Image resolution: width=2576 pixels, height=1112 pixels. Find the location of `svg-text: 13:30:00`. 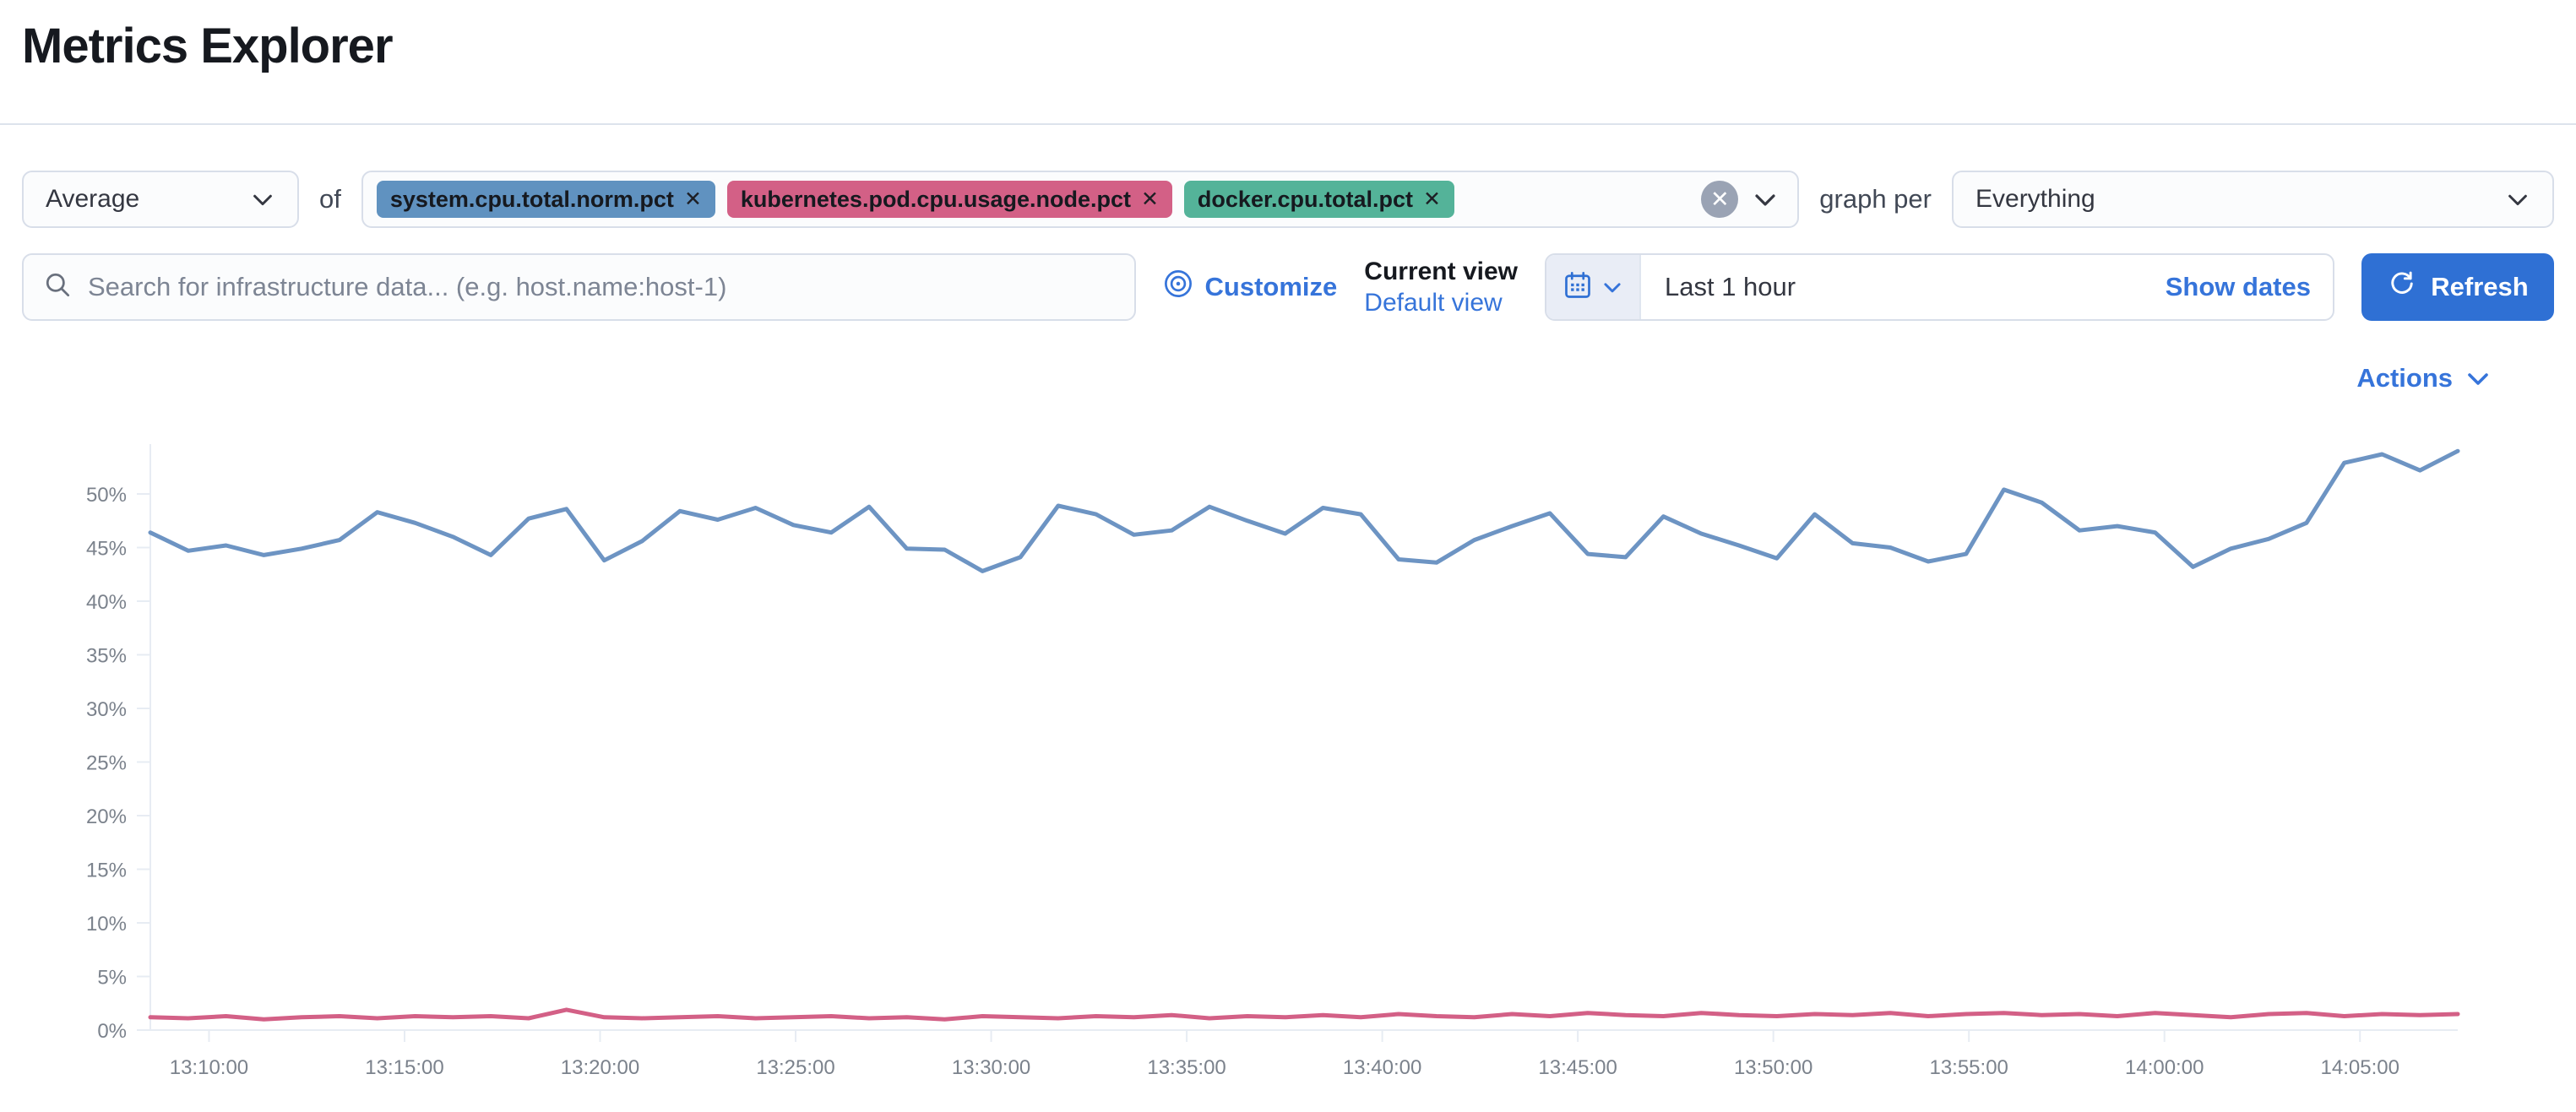

svg-text: 13:30:00 is located at coordinates (991, 1068).